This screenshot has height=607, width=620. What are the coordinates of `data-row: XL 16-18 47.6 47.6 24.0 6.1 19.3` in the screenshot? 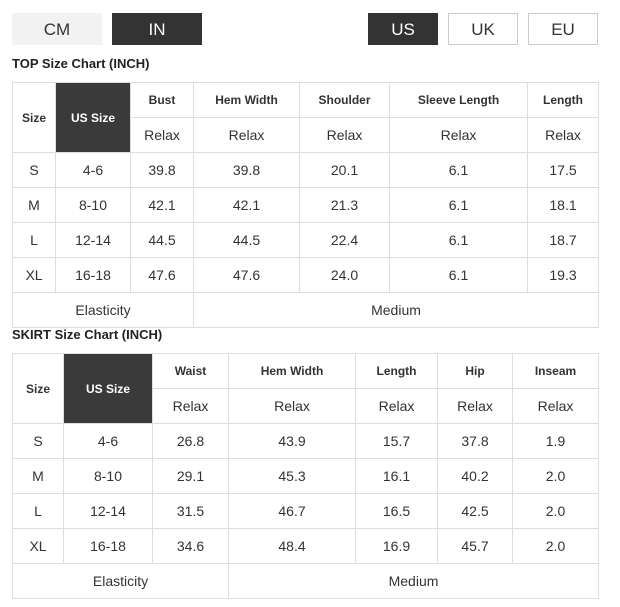 It's located at (305, 275).